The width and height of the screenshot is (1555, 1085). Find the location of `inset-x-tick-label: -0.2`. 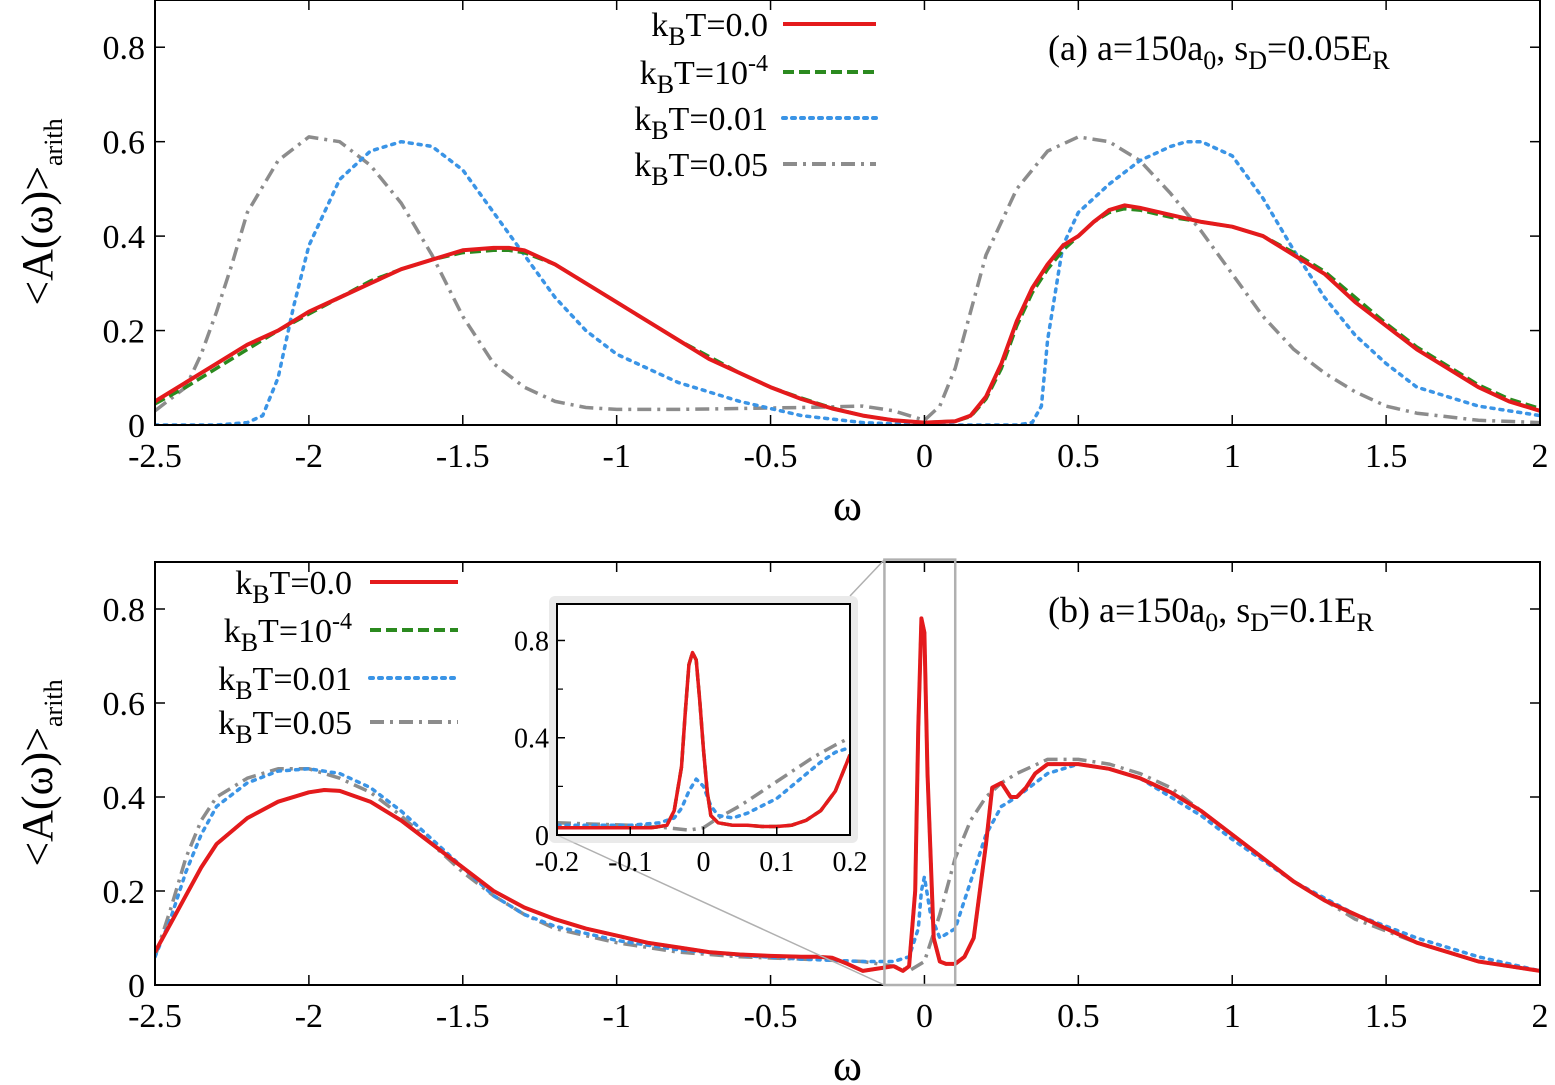

inset-x-tick-label: -0.2 is located at coordinates (557, 862).